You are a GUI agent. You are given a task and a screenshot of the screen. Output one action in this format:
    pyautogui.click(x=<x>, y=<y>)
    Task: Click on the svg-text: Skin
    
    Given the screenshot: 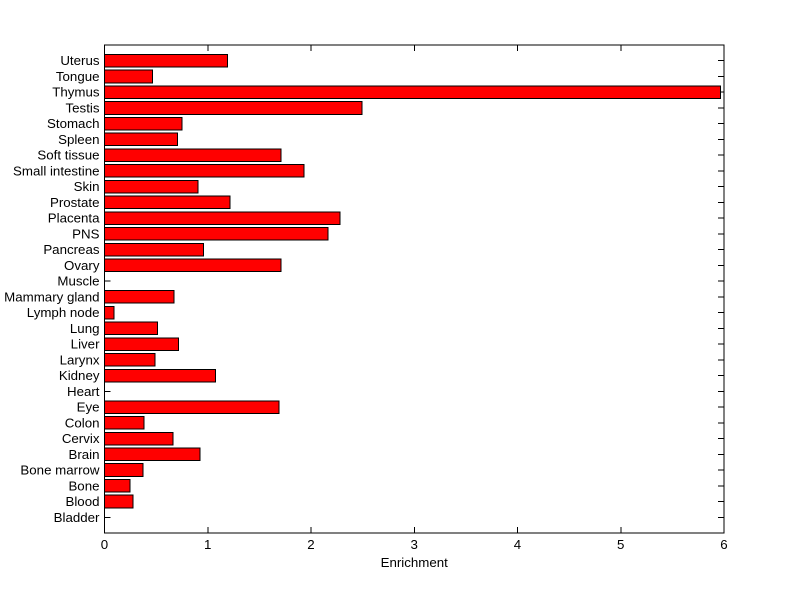 What is the action you would take?
    pyautogui.click(x=87, y=186)
    